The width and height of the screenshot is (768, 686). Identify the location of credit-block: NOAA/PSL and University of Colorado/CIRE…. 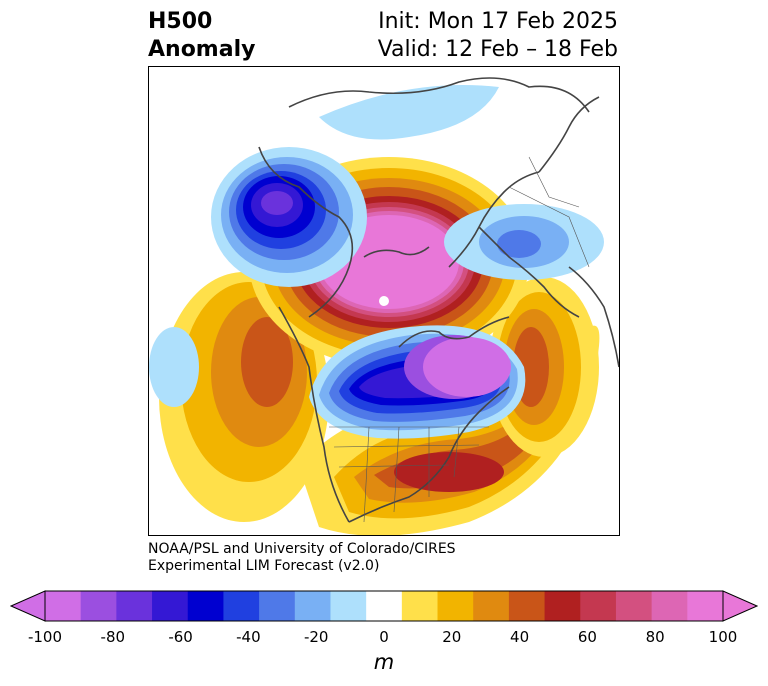
(302, 558).